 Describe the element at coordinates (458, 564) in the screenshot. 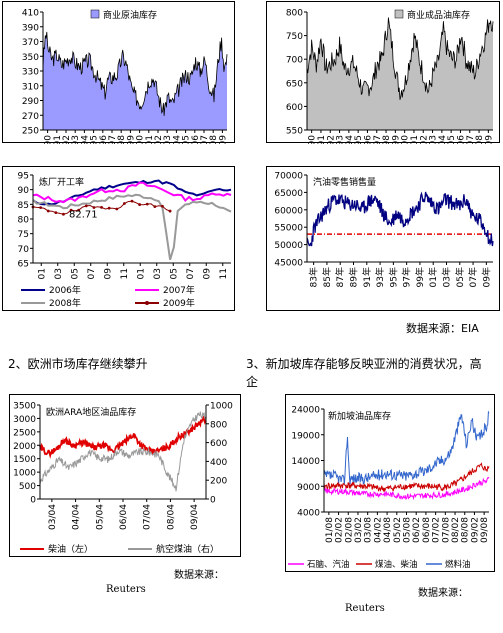

I see `legend-label: 燃料油` at that location.